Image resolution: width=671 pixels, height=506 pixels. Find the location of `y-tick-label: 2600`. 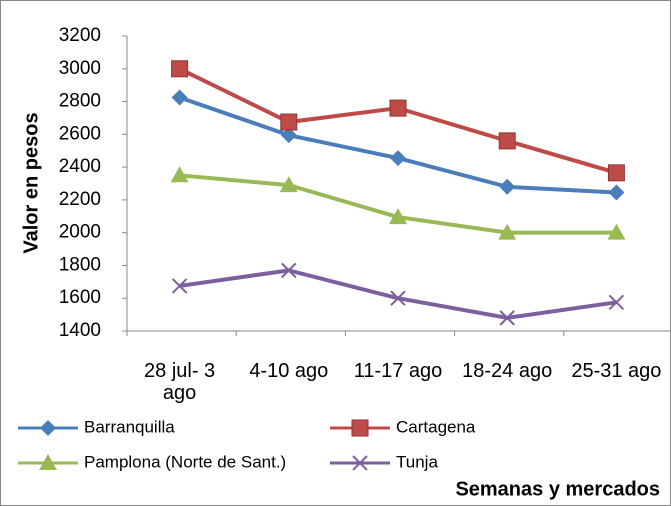

y-tick-label: 2600 is located at coordinates (80, 133).